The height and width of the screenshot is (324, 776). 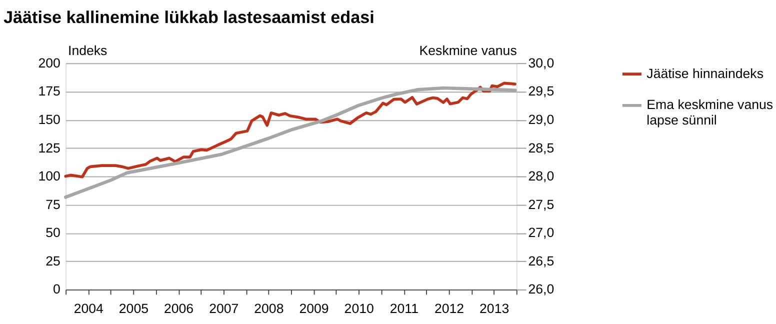 What do you see at coordinates (541, 91) in the screenshot?
I see `y2-tick-label: 29,5` at bounding box center [541, 91].